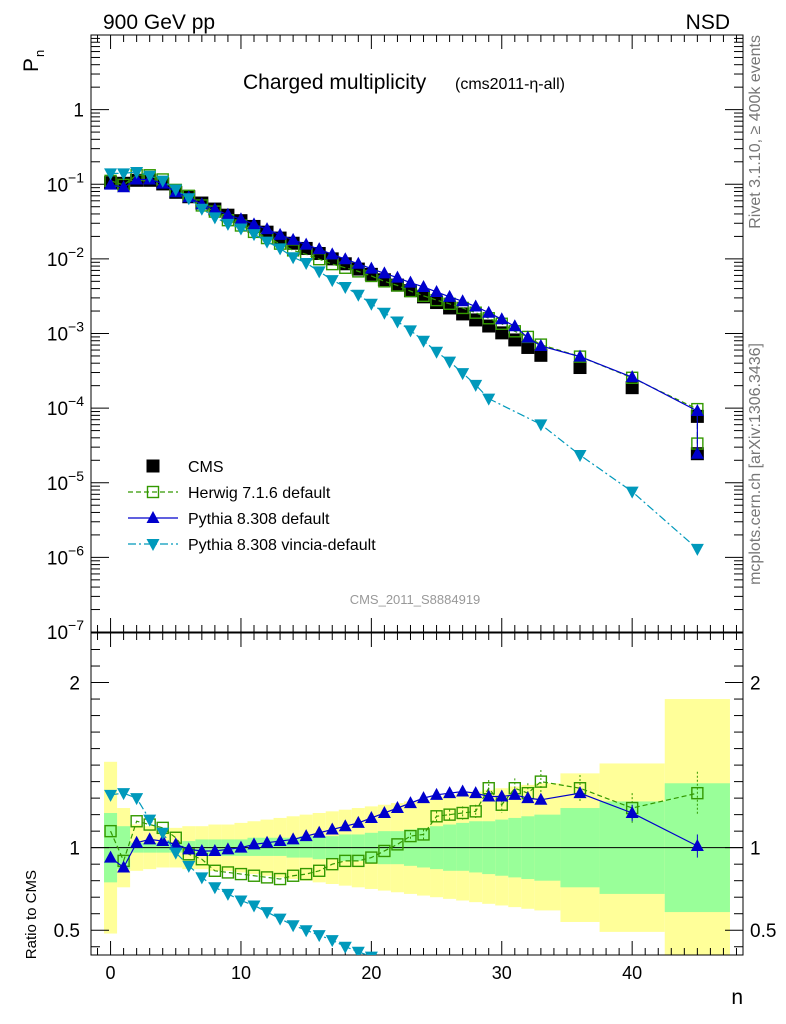  I want to click on chart-subtitle: (cms2011-η-all), so click(510, 84).